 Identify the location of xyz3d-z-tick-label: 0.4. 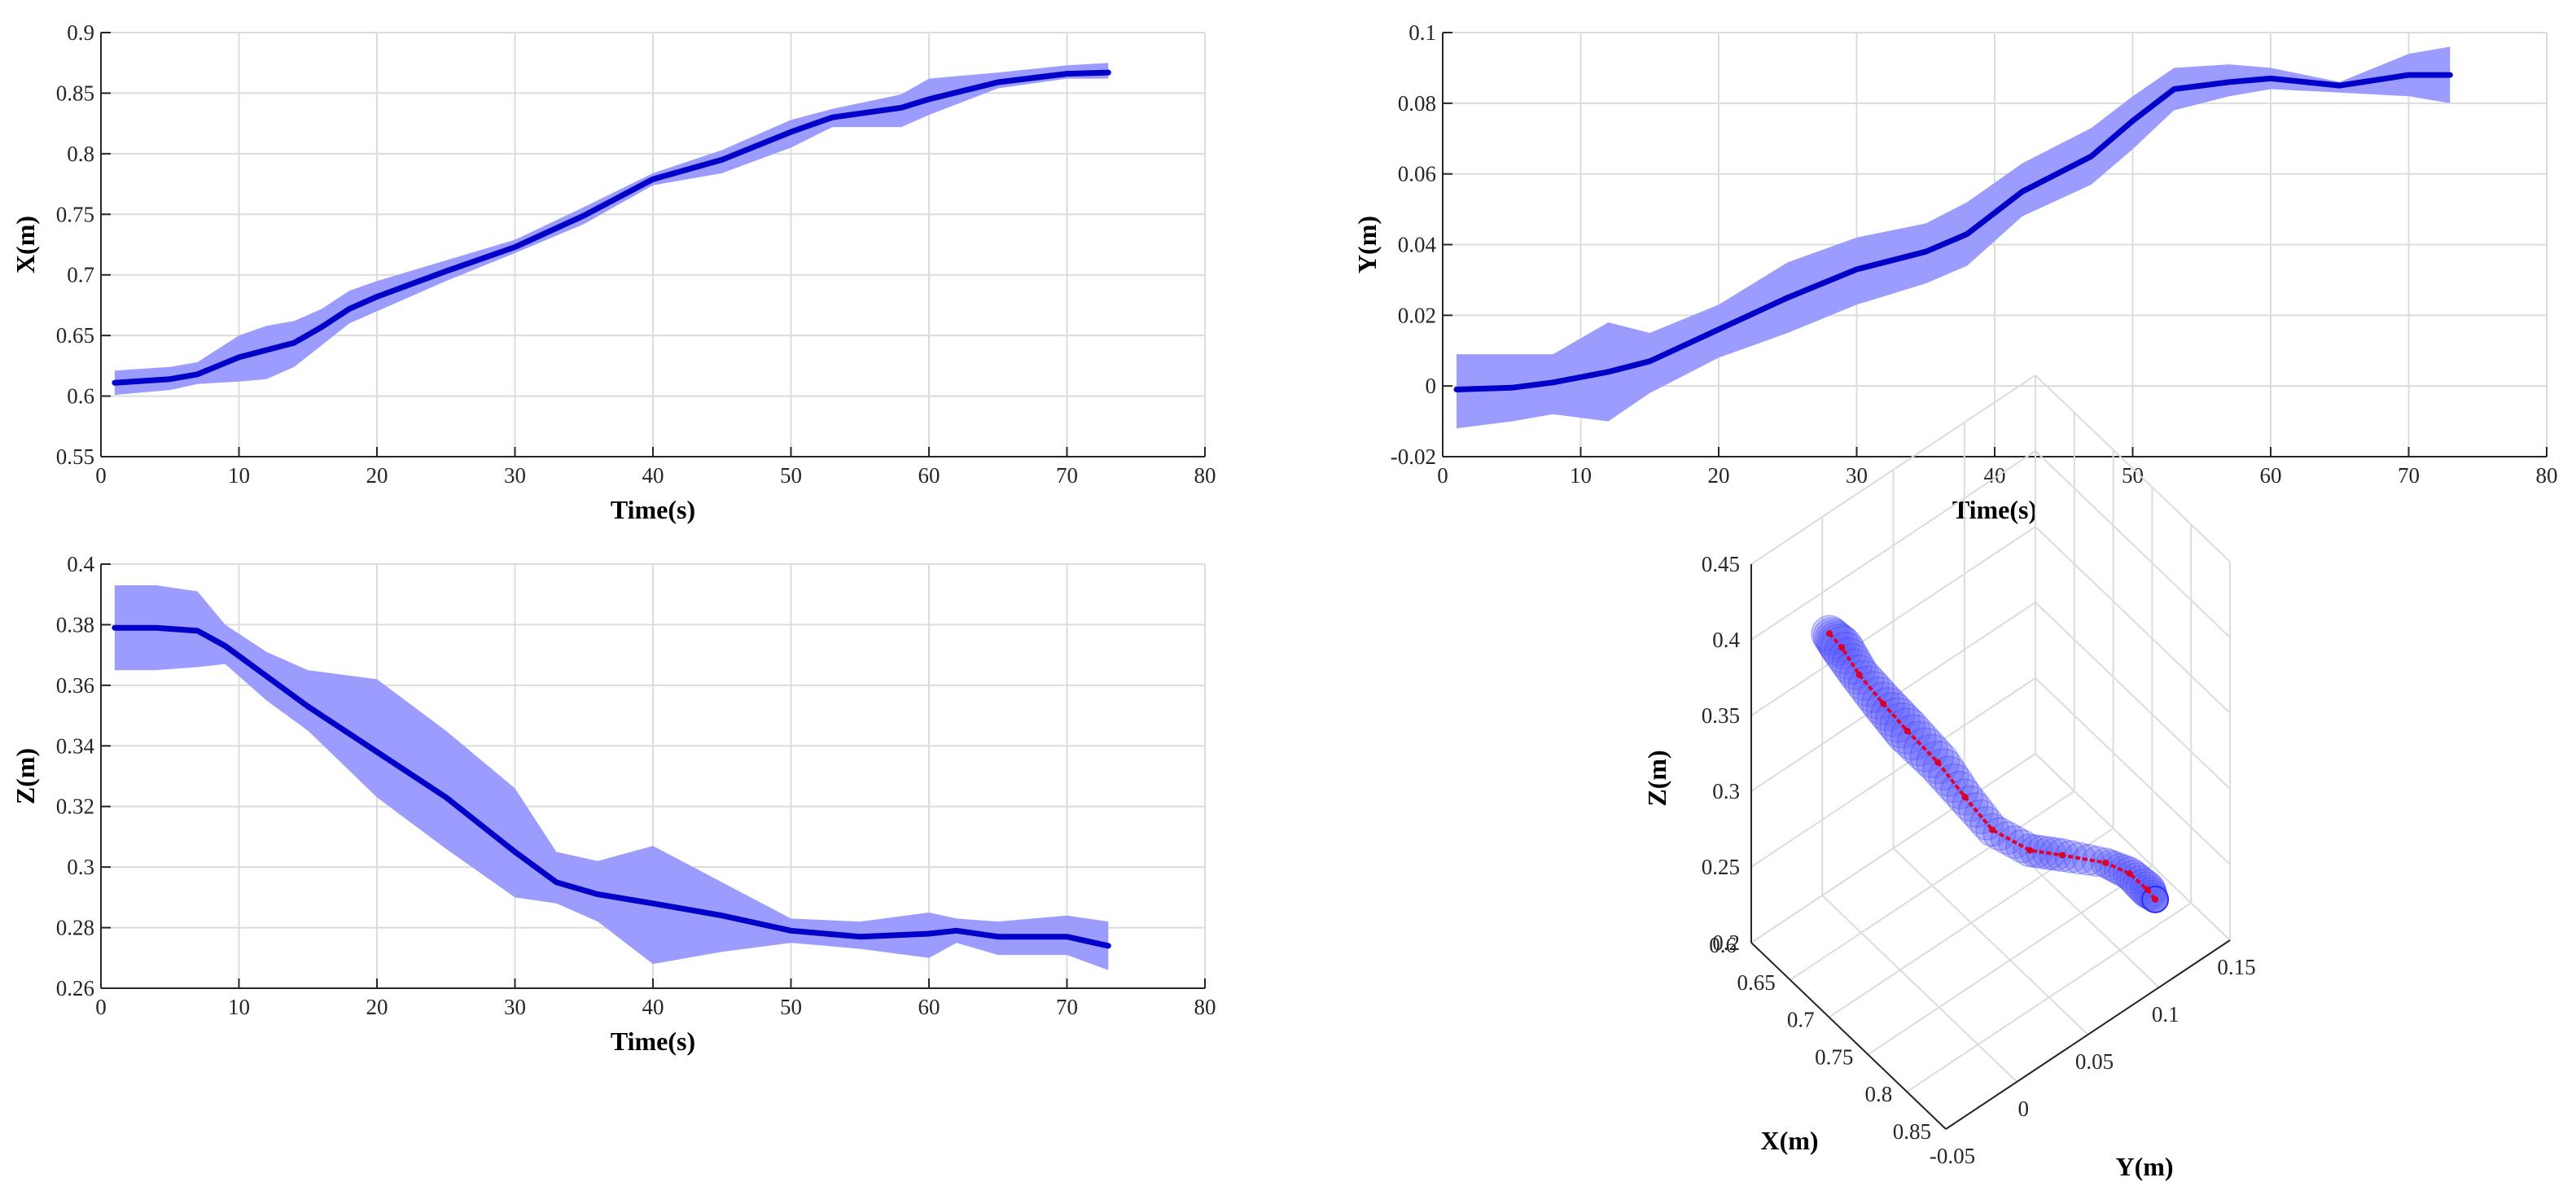
(1726, 640).